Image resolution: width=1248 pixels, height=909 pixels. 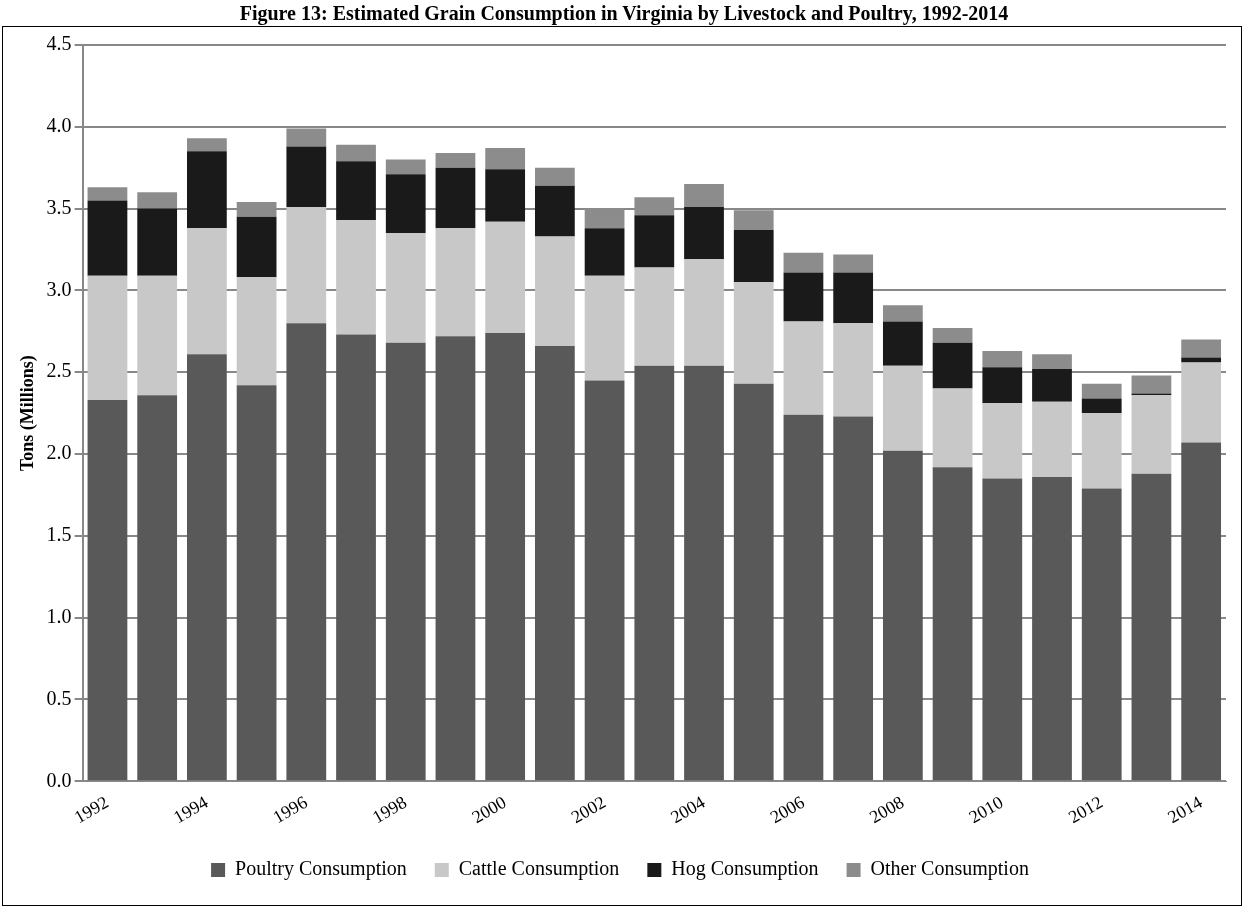 I want to click on legend-label: Poultry Consumption, so click(x=321, y=869).